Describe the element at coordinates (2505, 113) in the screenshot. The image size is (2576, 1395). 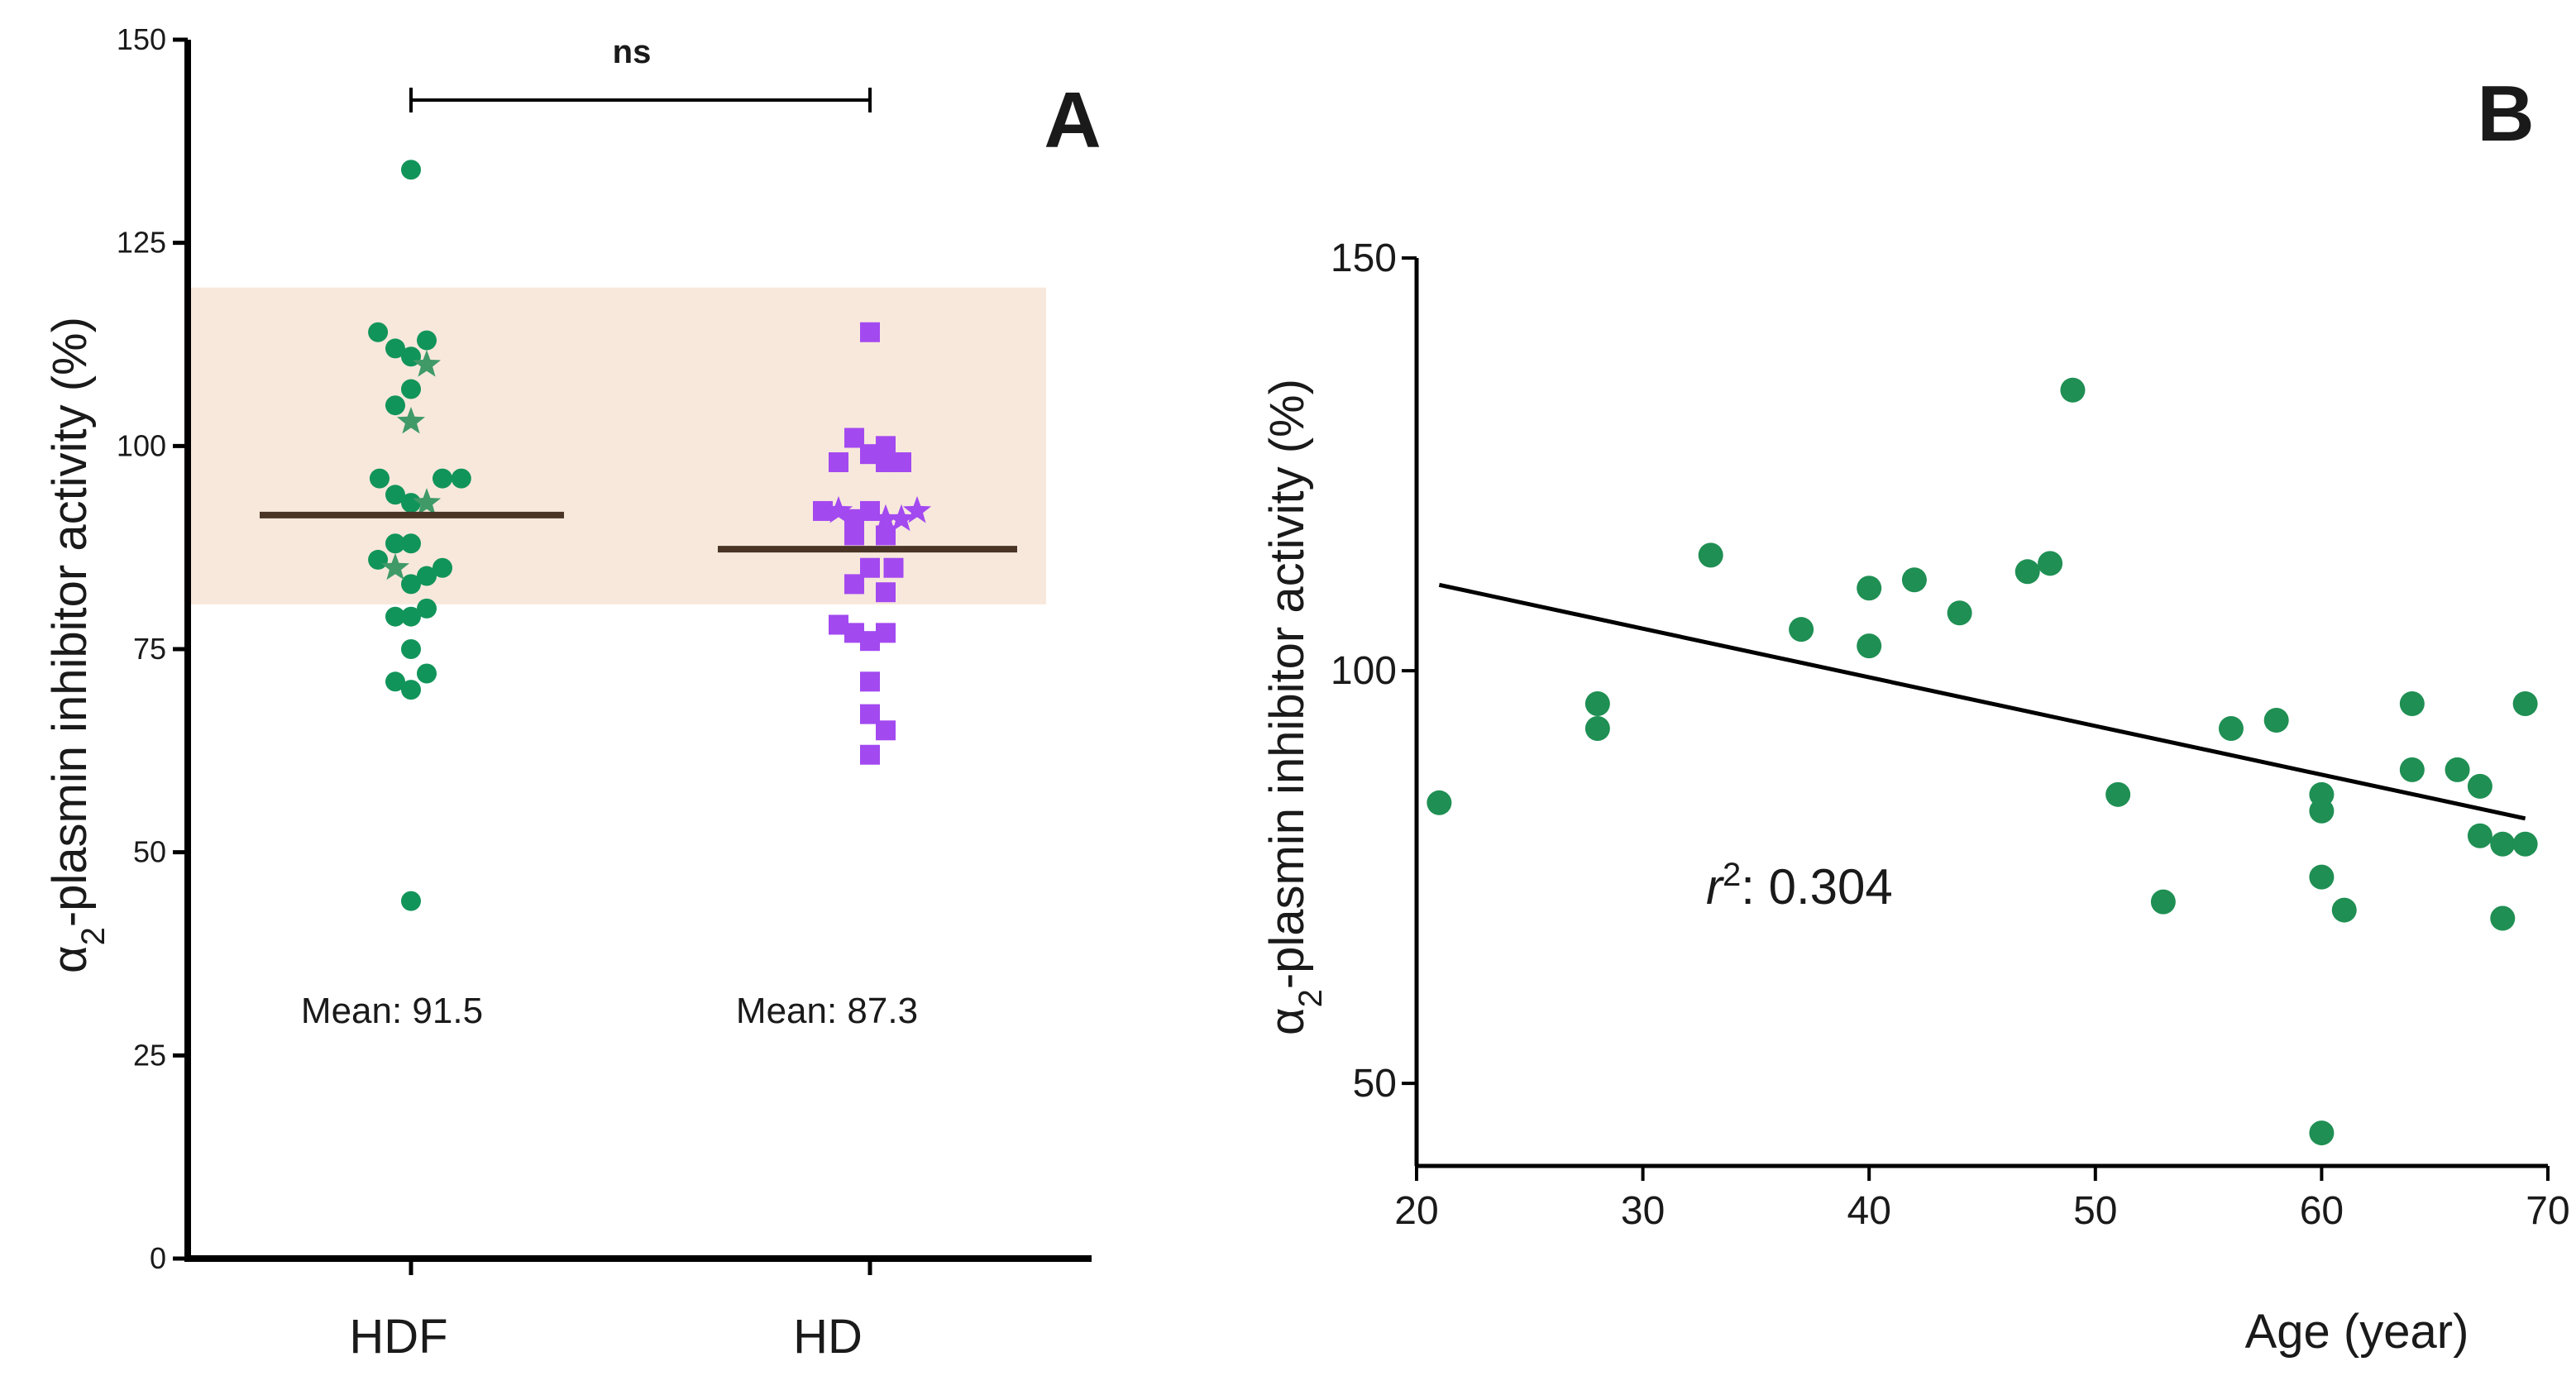
I see `panel-label-b: B` at that location.